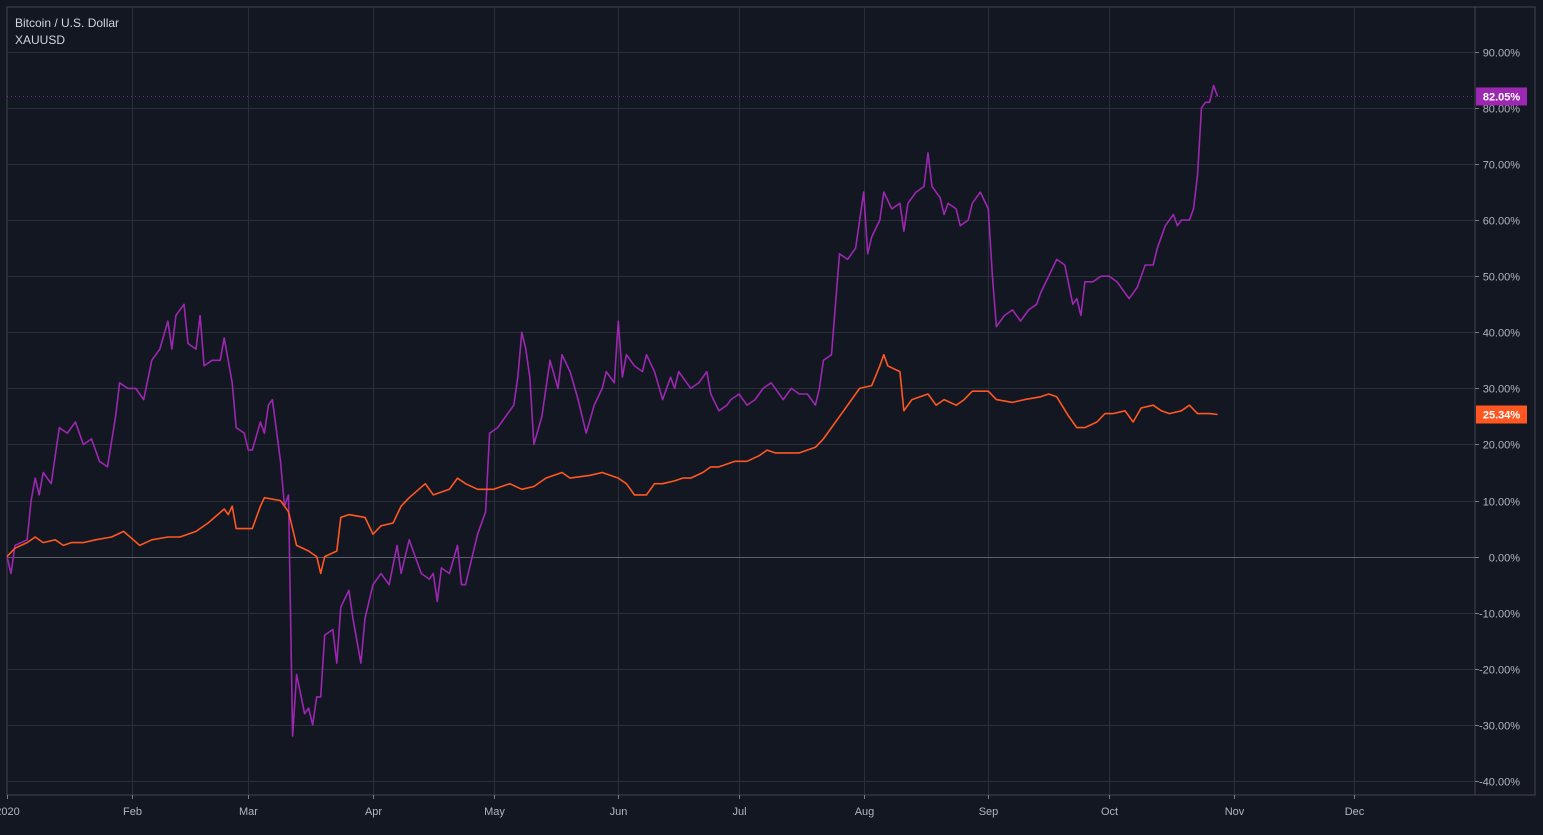 Image resolution: width=1543 pixels, height=835 pixels. I want to click on y-tick-label: -20.00%, so click(1499, 671).